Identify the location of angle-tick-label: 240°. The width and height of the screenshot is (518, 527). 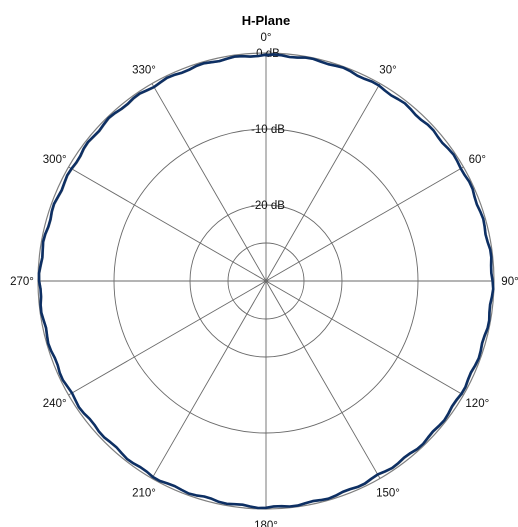
(55, 404).